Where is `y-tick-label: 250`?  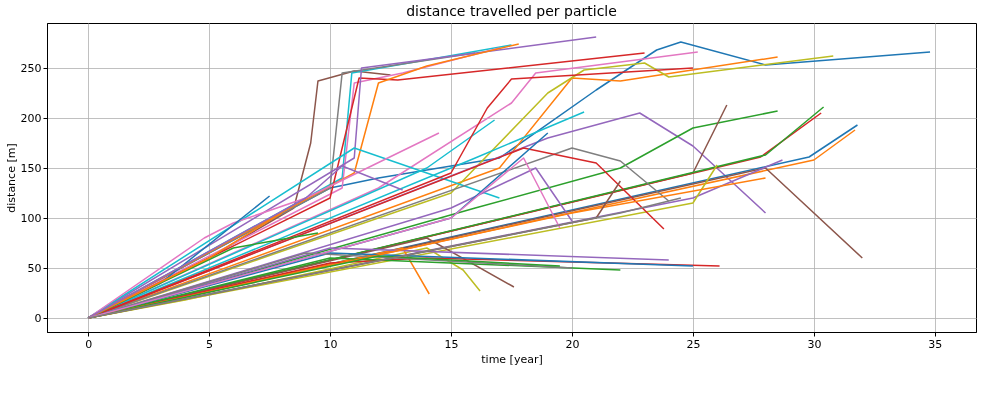
y-tick-label: 250 is located at coordinates (31, 68).